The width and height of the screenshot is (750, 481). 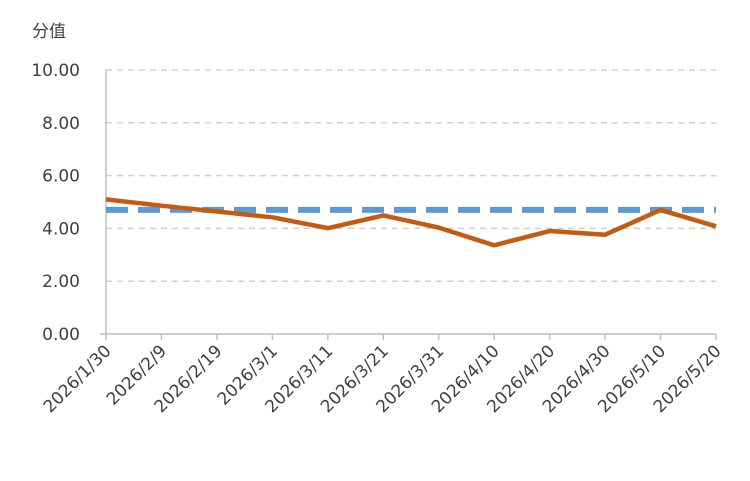 What do you see at coordinates (61, 124) in the screenshot?
I see `y-tick-label: 8.00` at bounding box center [61, 124].